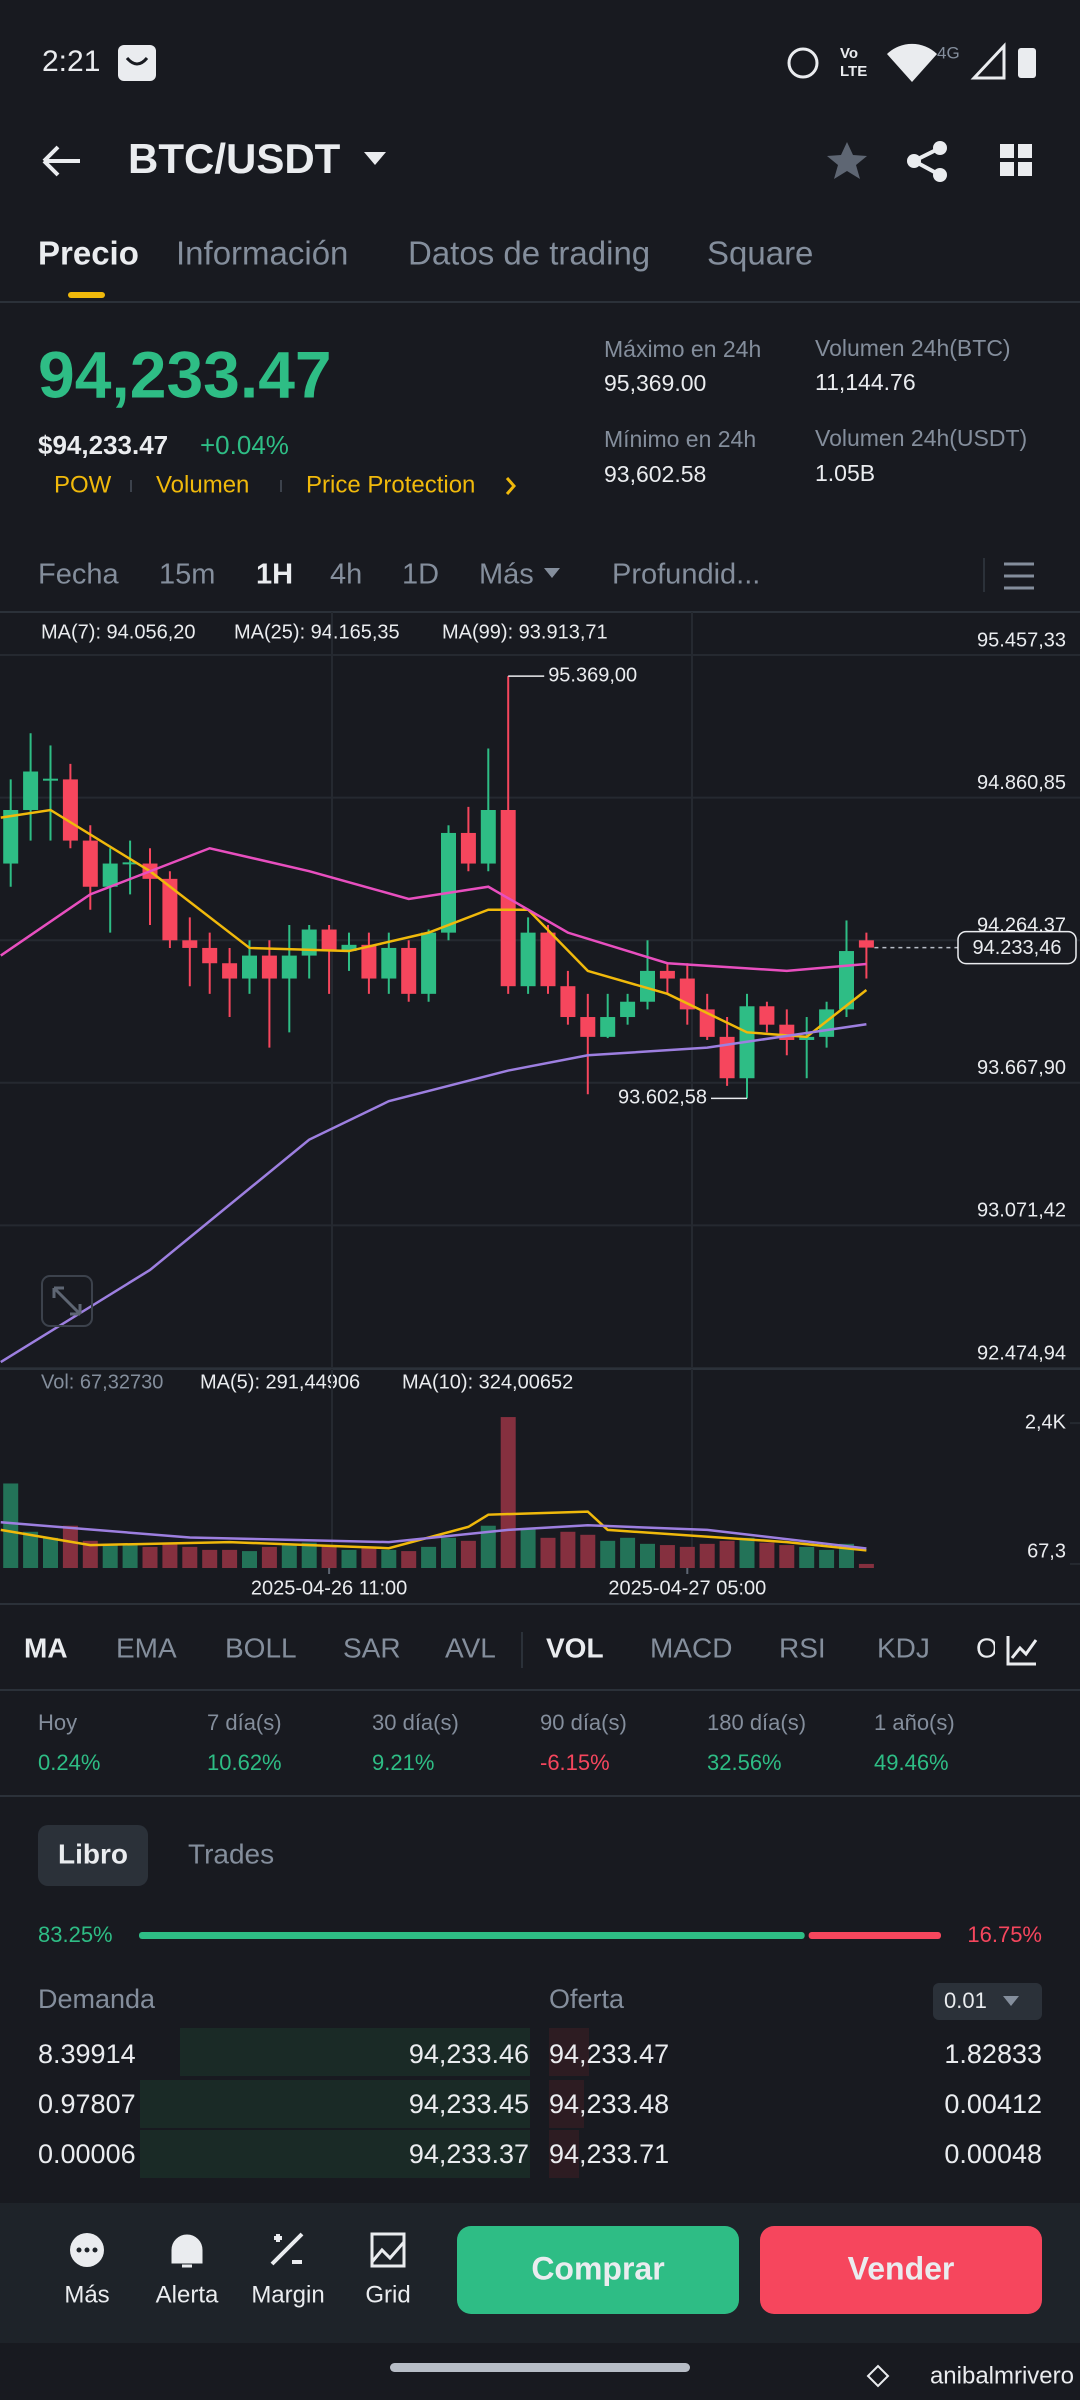 The height and width of the screenshot is (2400, 1080). Describe the element at coordinates (75, 1934) in the screenshot. I see `bid-ratio: 83.25%` at that location.